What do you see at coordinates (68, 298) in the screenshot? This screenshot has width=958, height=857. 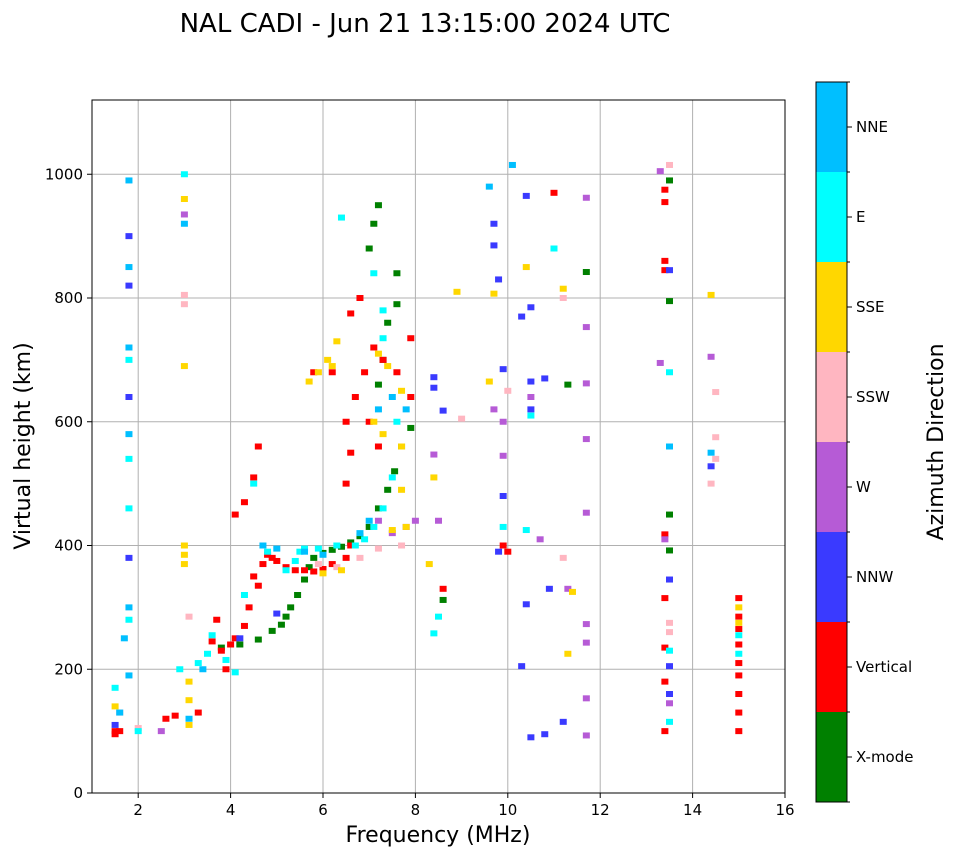 I see `y-tick-label: 800` at bounding box center [68, 298].